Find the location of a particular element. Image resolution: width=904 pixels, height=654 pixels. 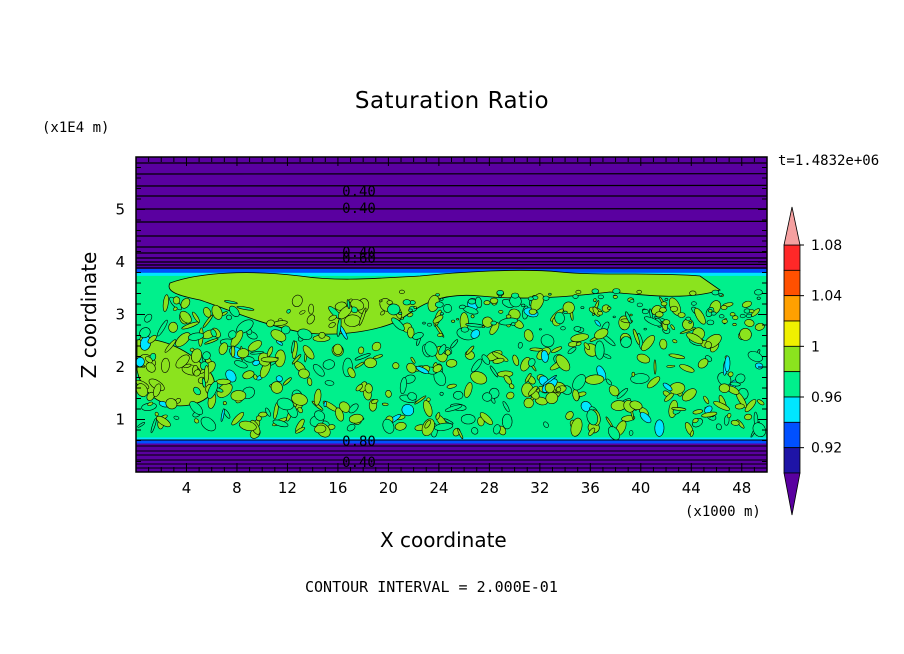

x-tick-label: 32 is located at coordinates (539, 488).